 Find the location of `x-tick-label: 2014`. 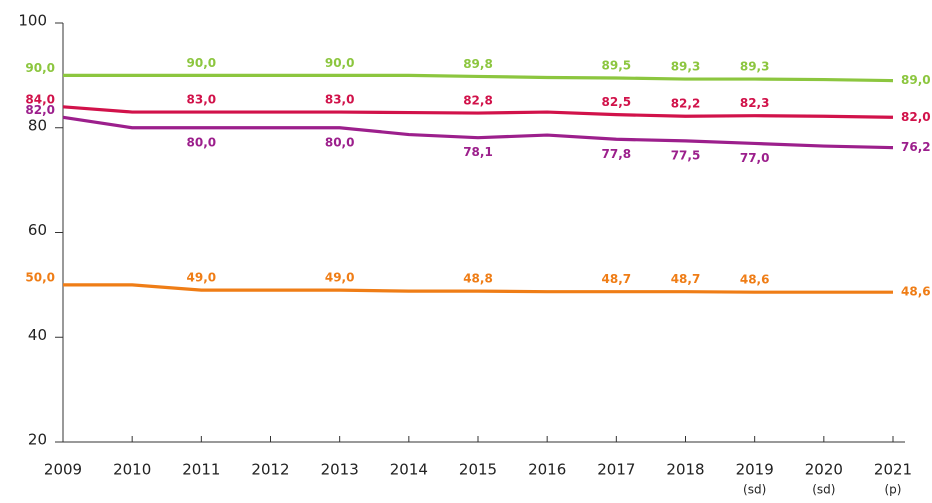

x-tick-label: 2014 is located at coordinates (409, 470).